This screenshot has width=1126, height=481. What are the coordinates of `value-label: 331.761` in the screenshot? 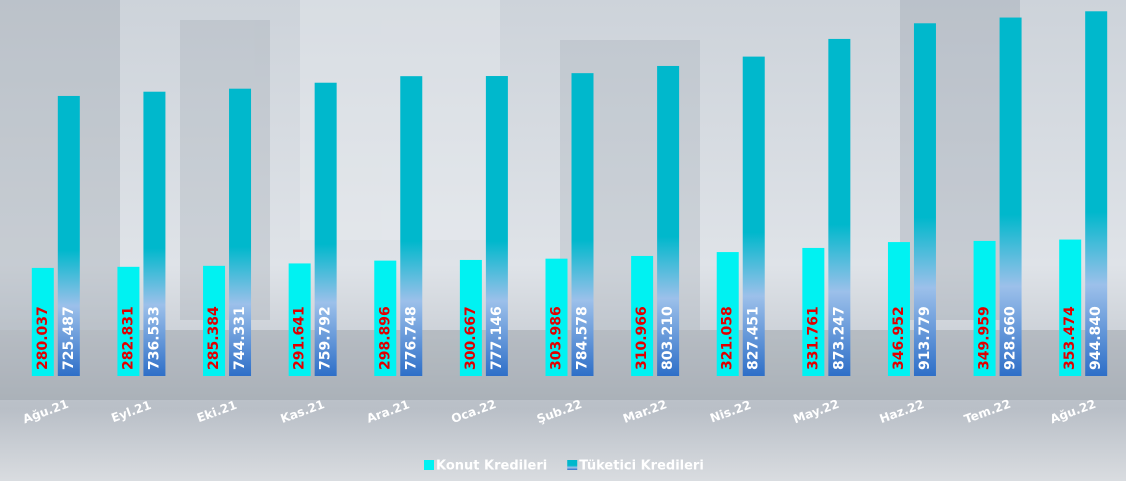 It's located at (813, 338).